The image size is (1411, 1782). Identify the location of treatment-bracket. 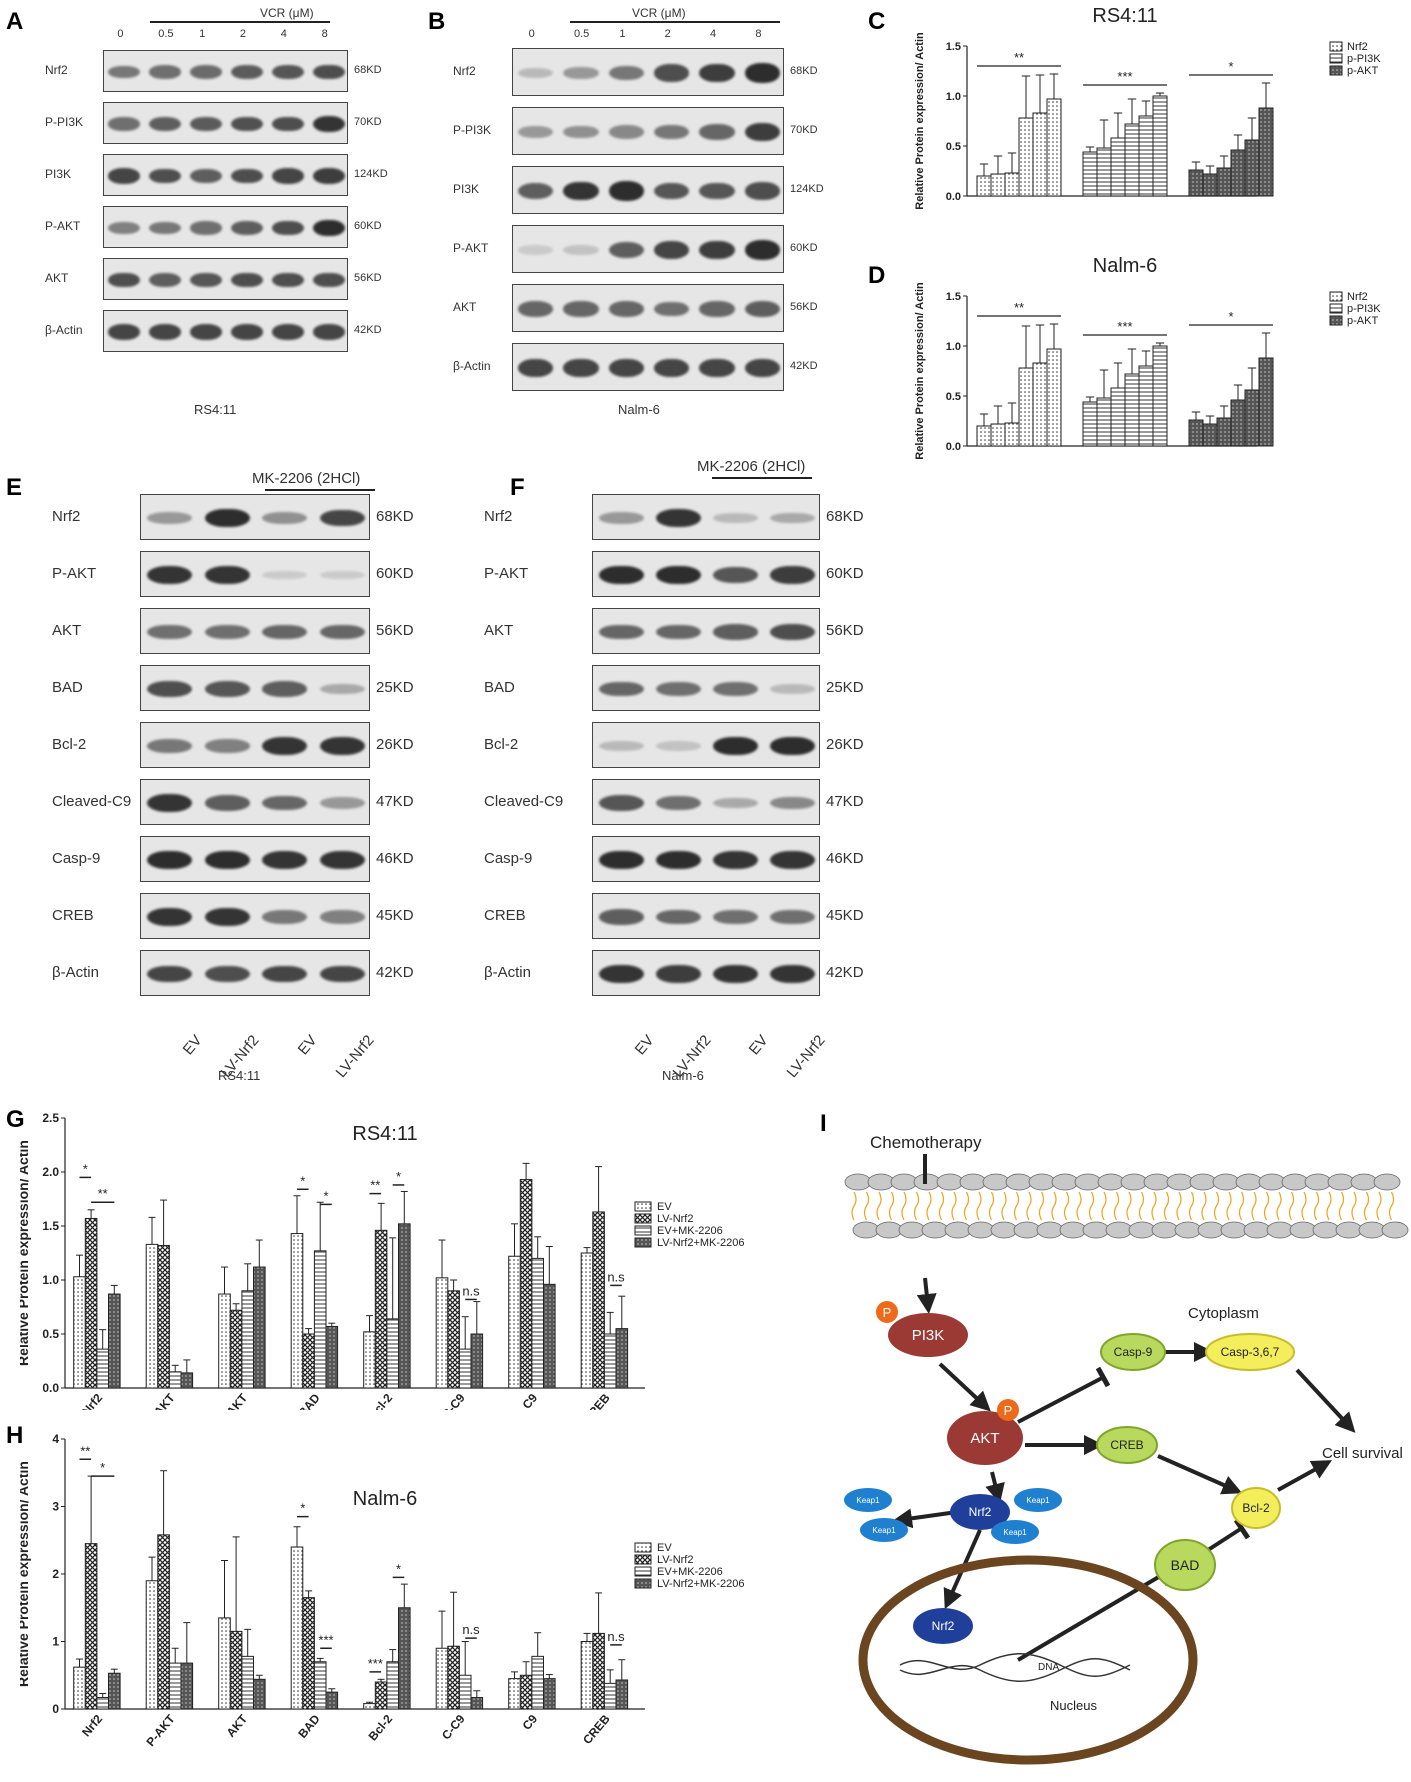
(240, 22).